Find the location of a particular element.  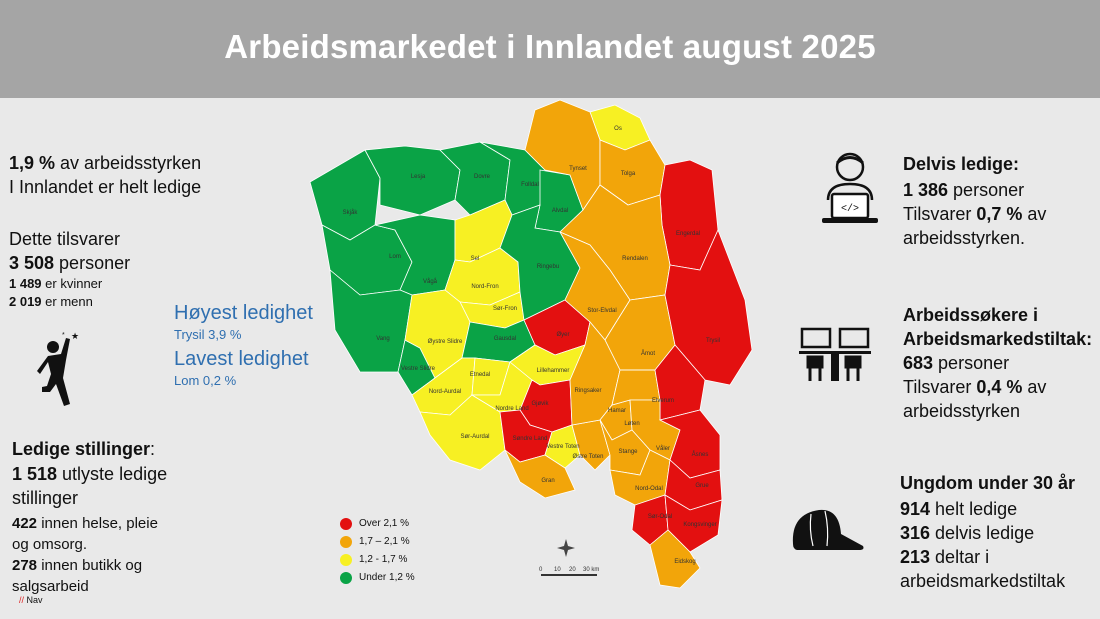

classroom-icon is located at coordinates (835, 354).